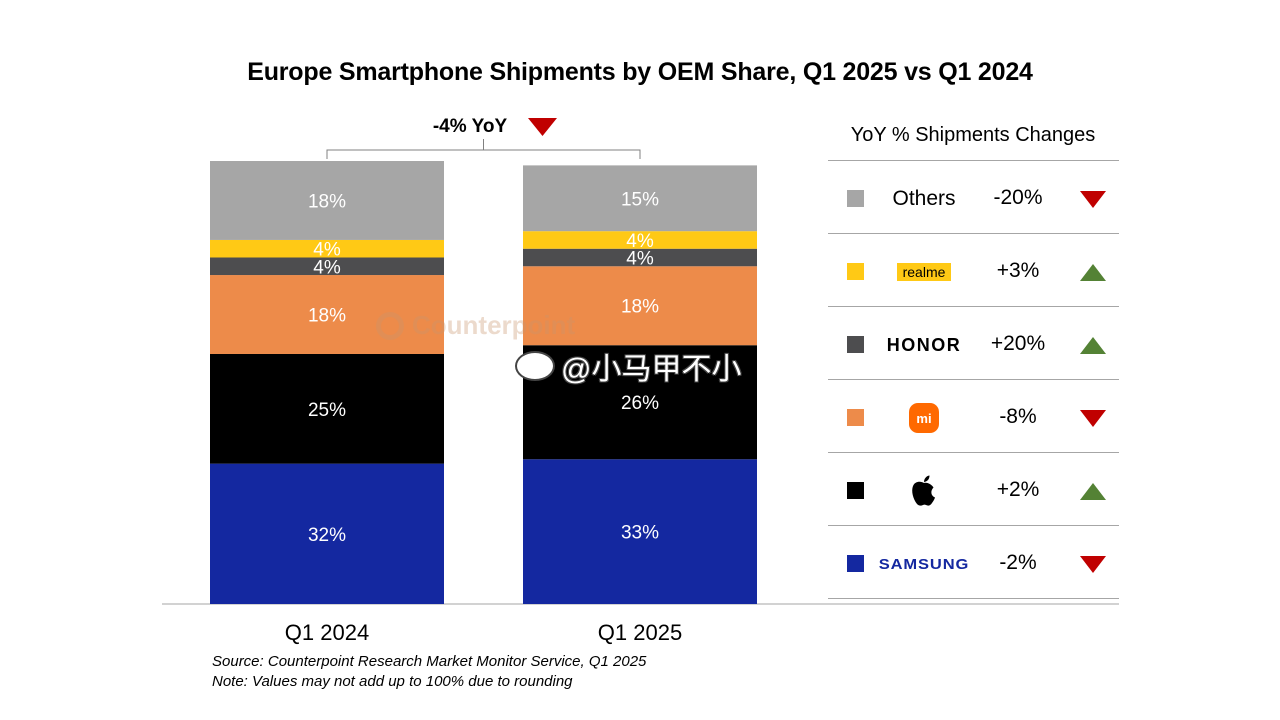  Describe the element at coordinates (470, 126) in the screenshot. I see `total-yoy-label: -4% YoY` at that location.